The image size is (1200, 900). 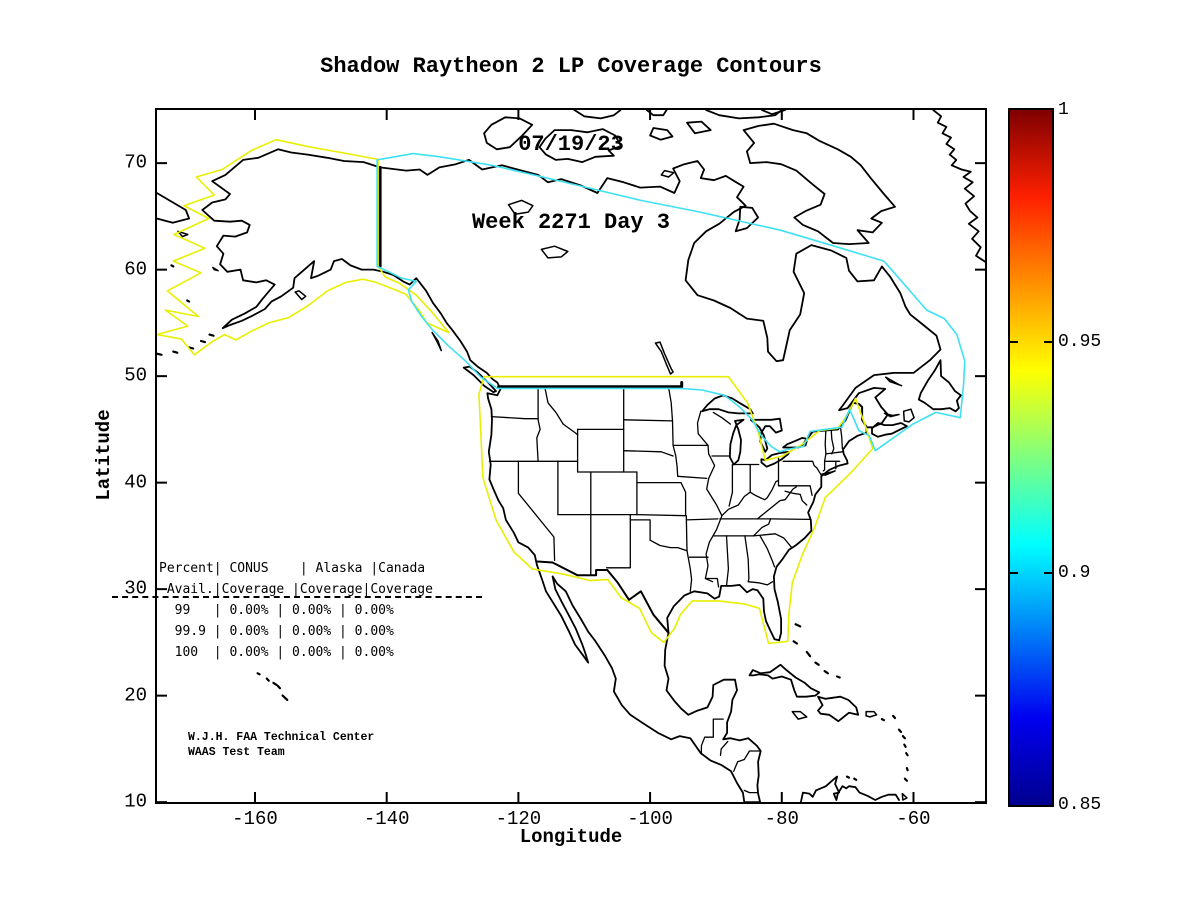 I want to click on state-ms-al, so click(x=727, y=561).